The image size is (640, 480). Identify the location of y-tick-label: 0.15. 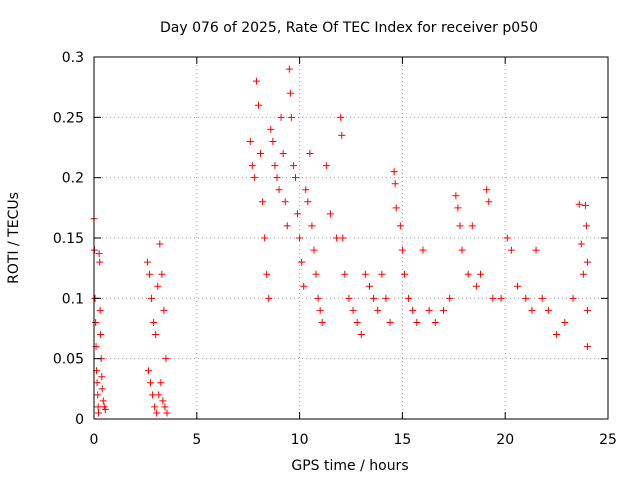
(68, 239).